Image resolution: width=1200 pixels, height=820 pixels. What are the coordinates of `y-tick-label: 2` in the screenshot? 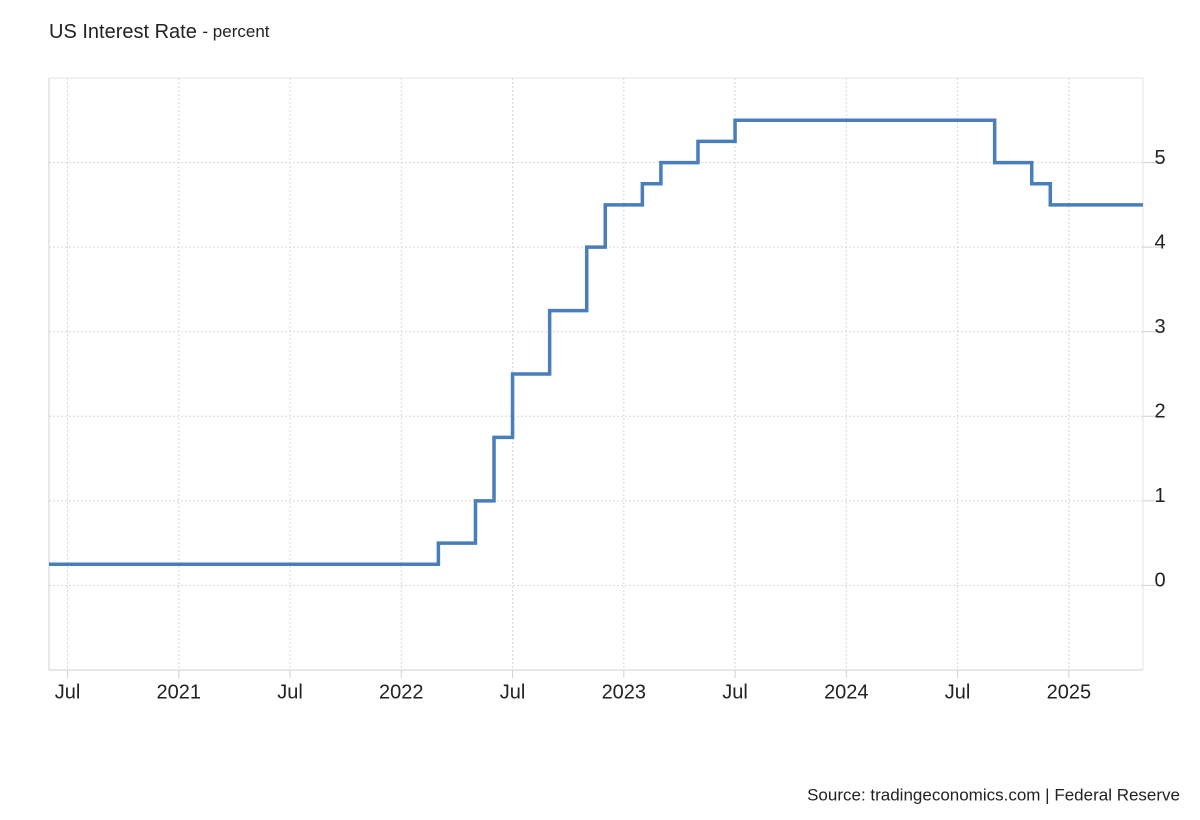 It's located at (1159, 412).